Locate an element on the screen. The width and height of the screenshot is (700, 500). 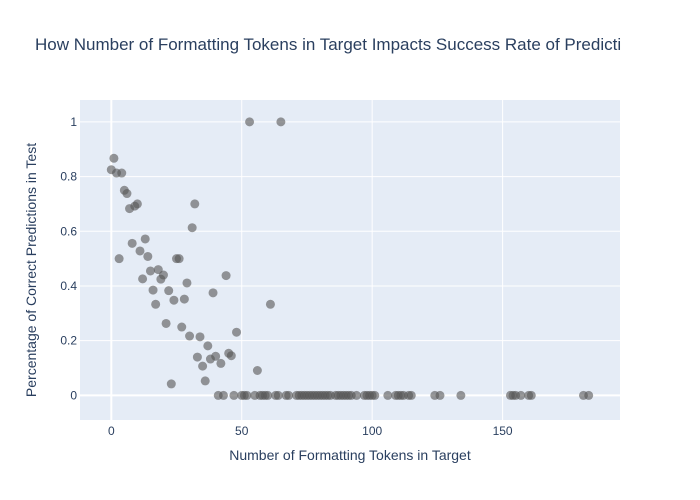
y-tick-label: 0 is located at coordinates (73, 395).